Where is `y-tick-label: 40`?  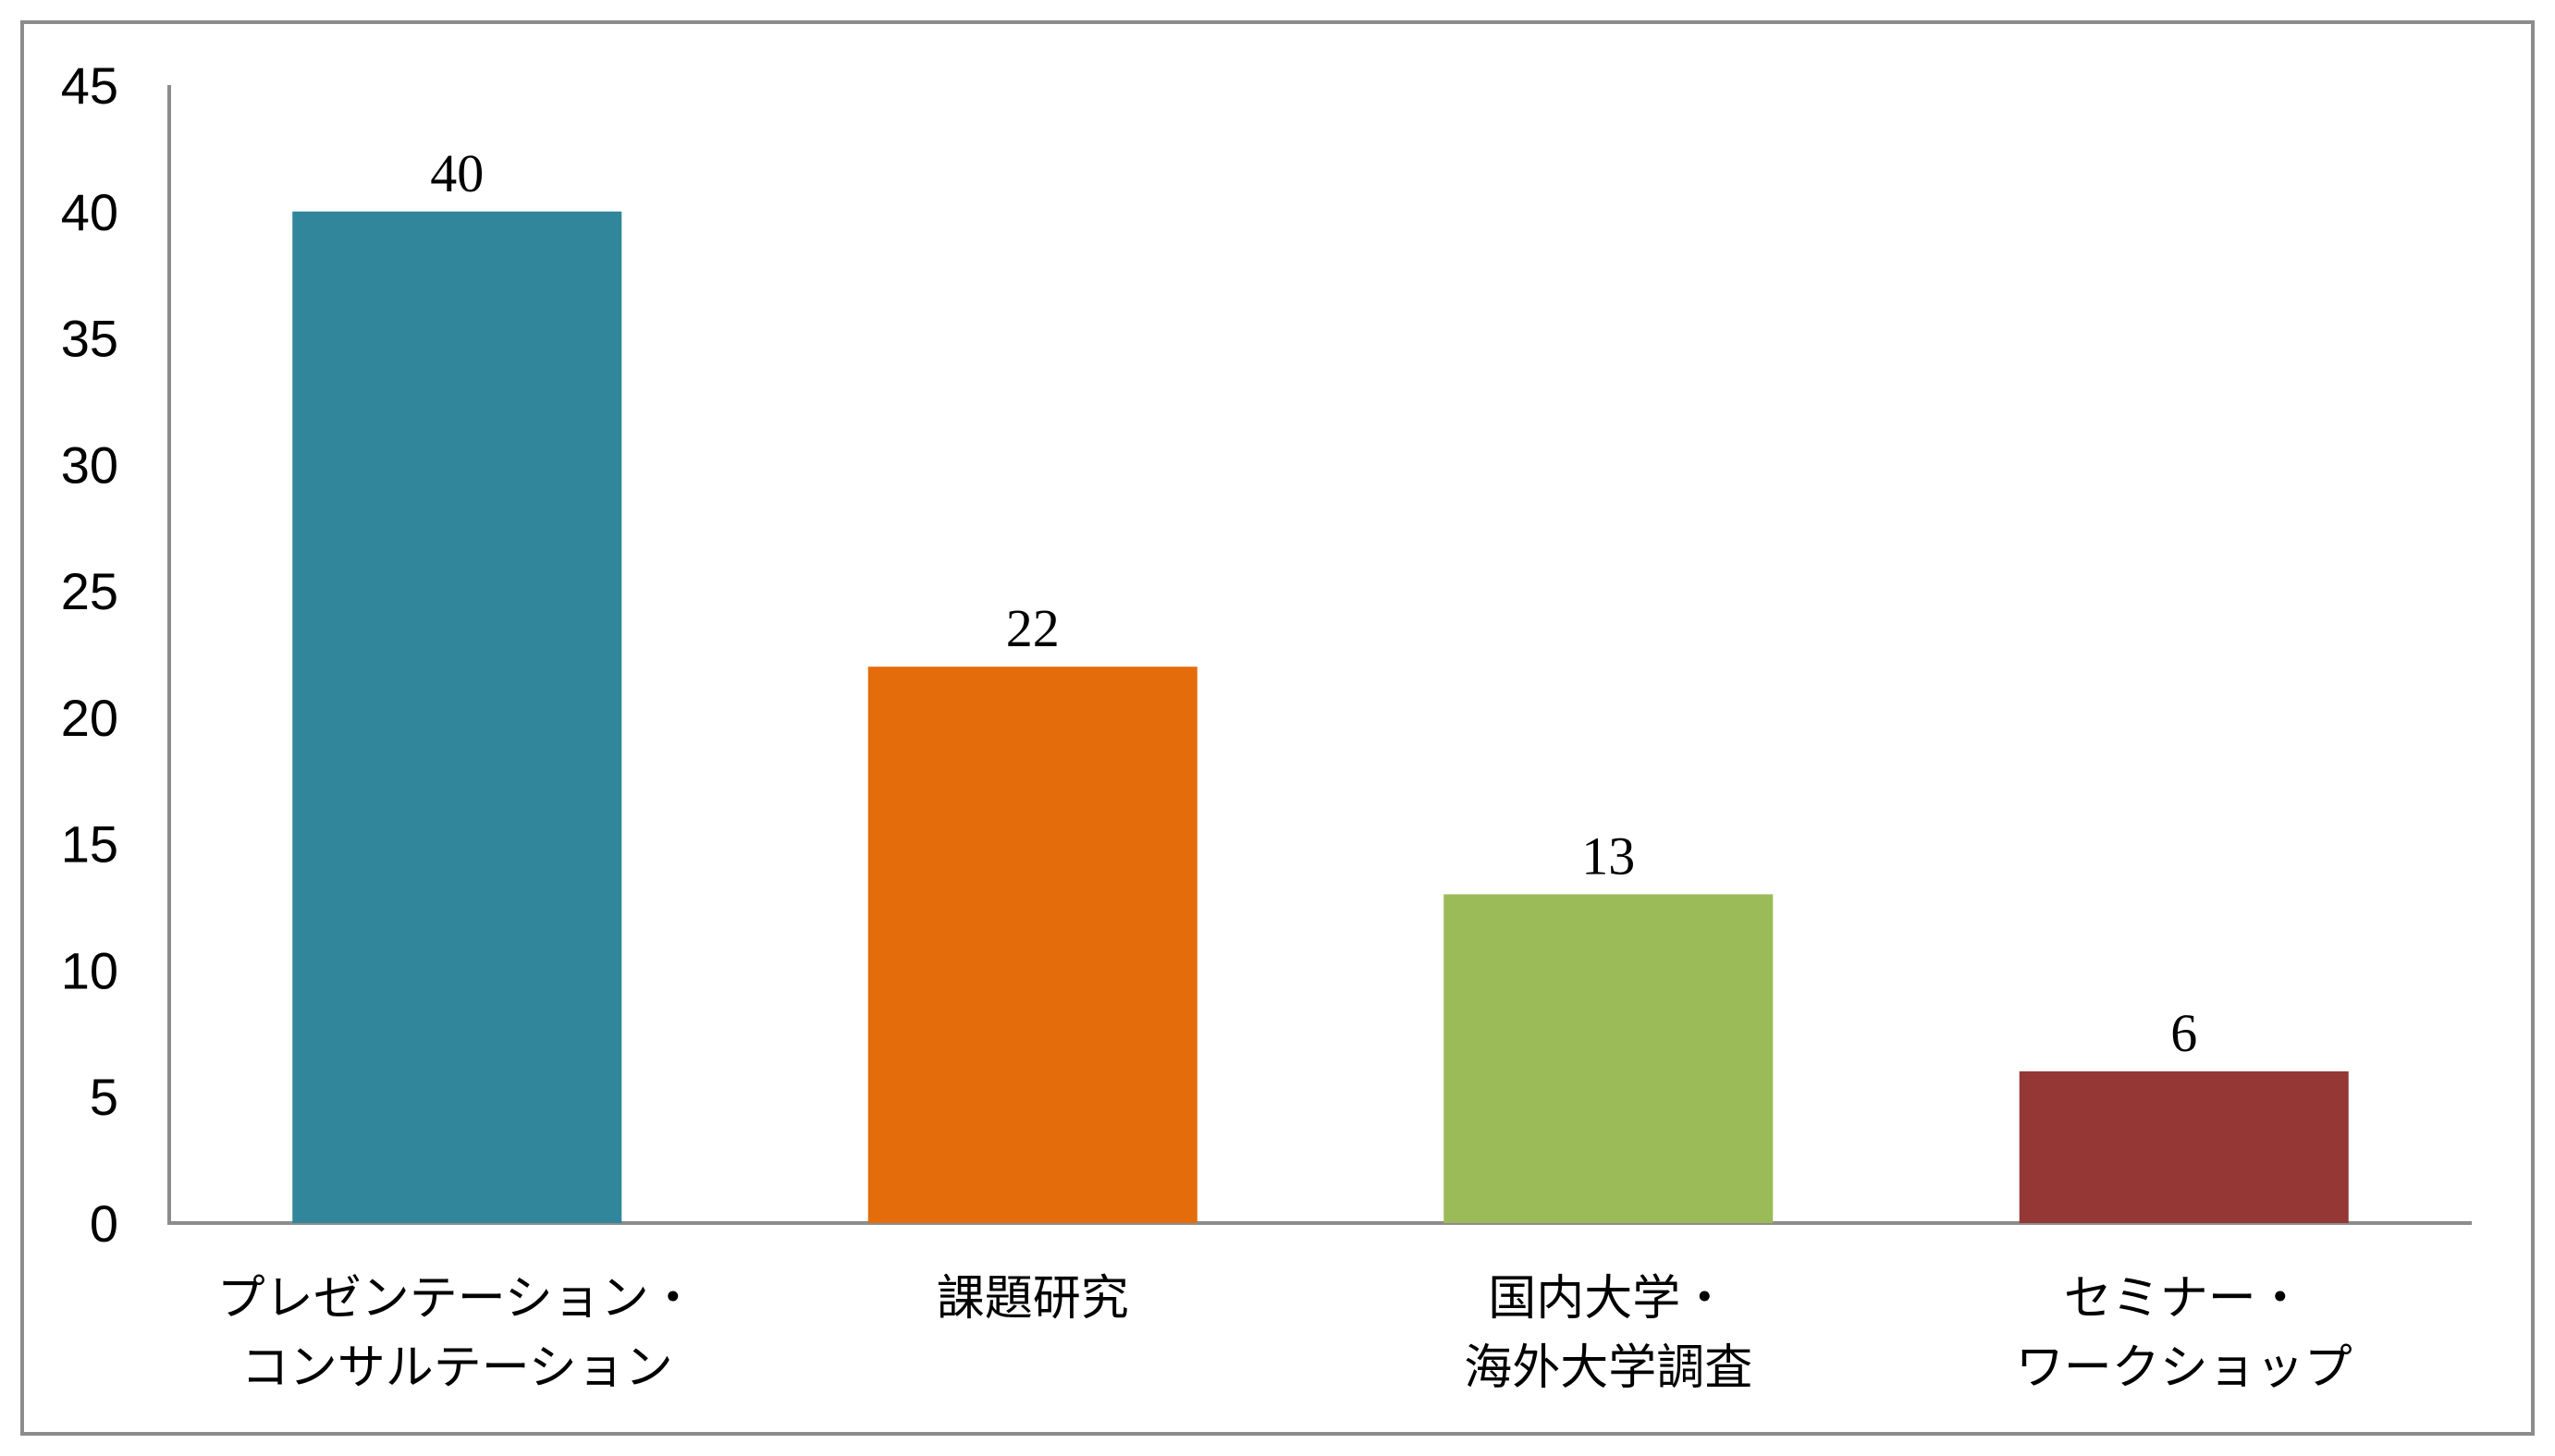 y-tick-label: 40 is located at coordinates (89, 212).